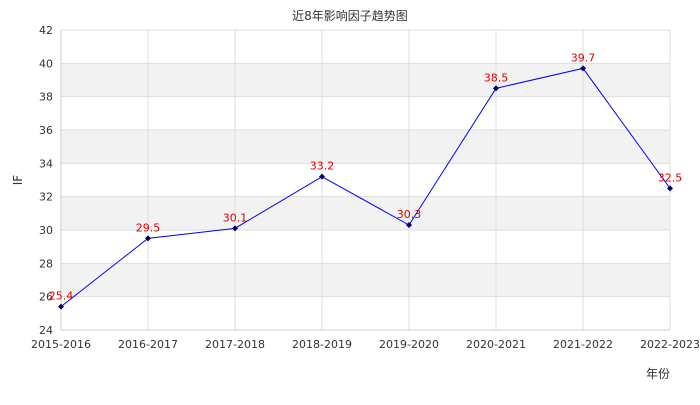 This screenshot has height=405, width=700. I want to click on data-label: 29.5, so click(148, 227).